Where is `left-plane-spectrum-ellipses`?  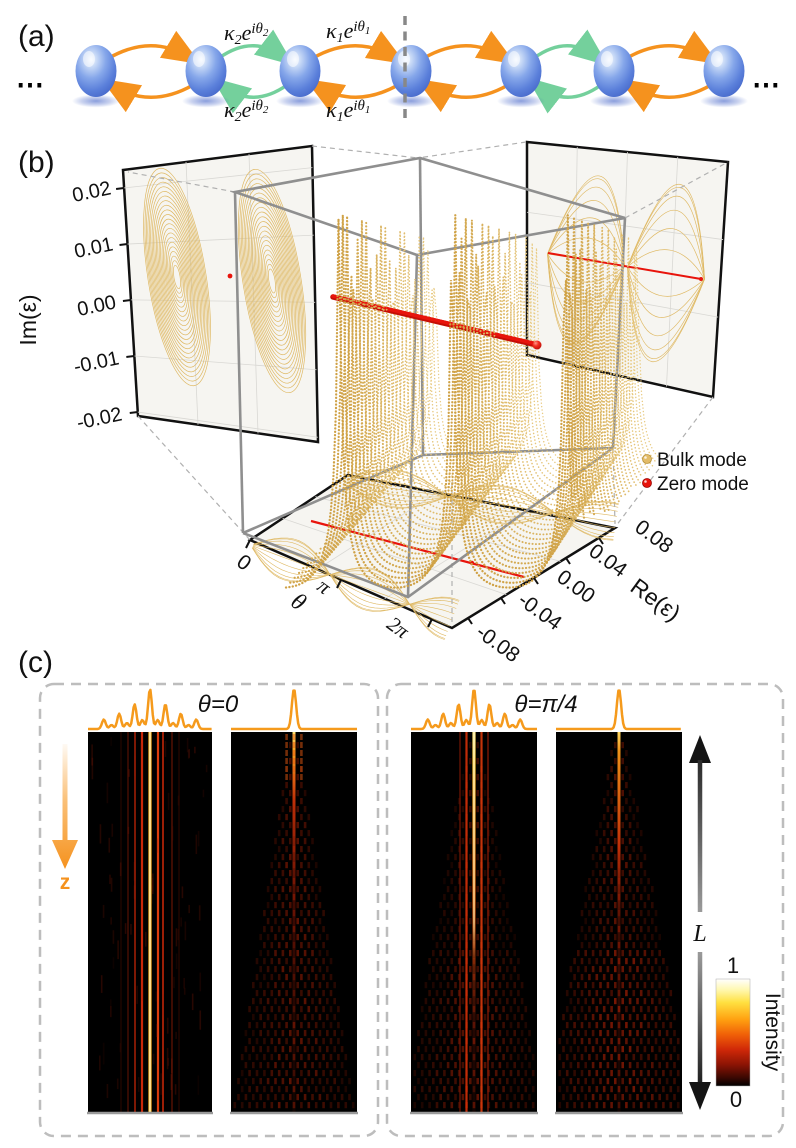 left-plane-spectrum-ellipses is located at coordinates (225, 280).